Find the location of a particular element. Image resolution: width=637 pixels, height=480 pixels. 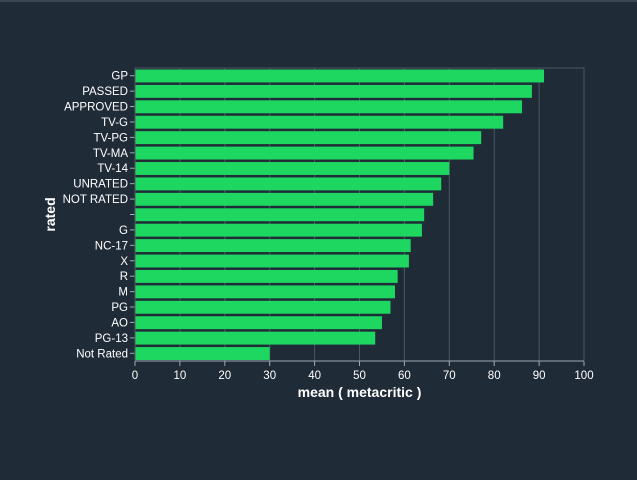

y-tick-label: TV-G is located at coordinates (114, 123).